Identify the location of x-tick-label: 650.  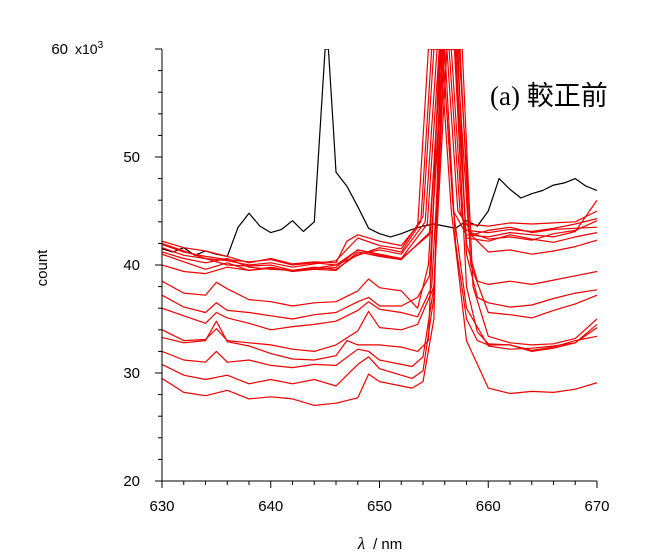
(379, 506).